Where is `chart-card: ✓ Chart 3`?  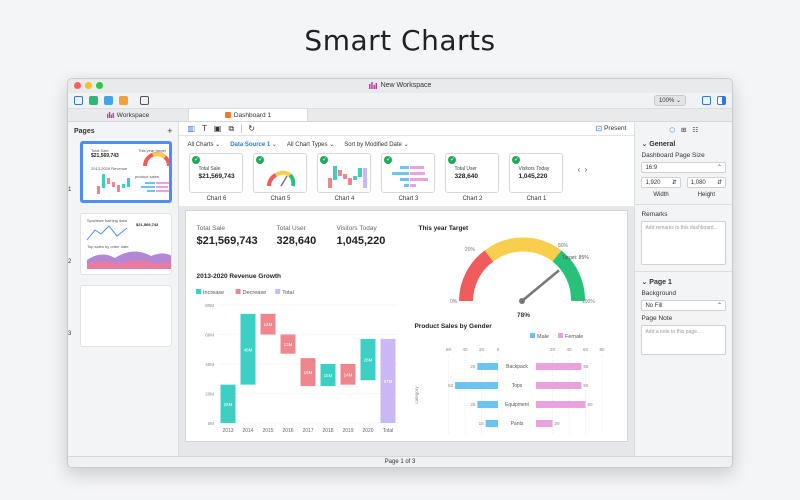
chart-card: ✓ Chart 3 is located at coordinates (408, 177).